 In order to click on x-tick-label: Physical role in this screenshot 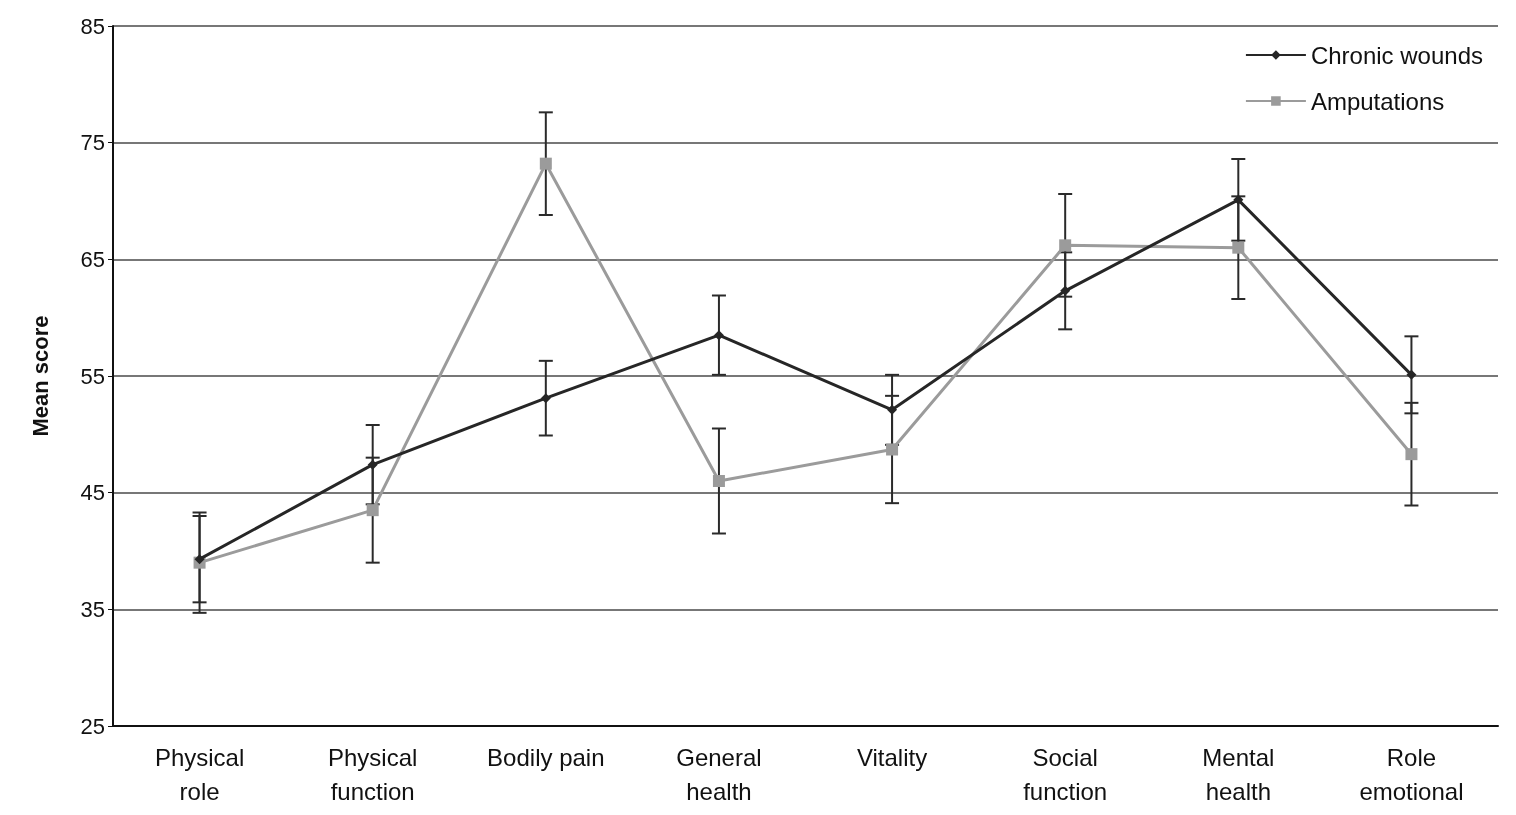, I will do `click(199, 774)`.